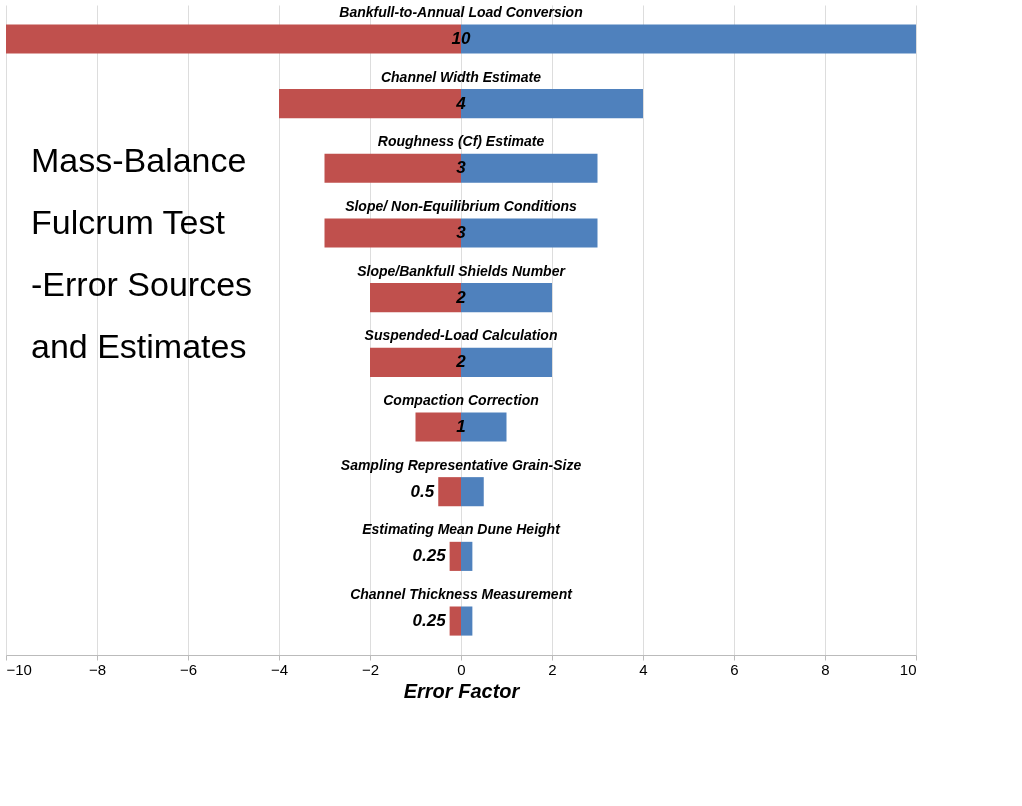 This screenshot has width=1022, height=806. I want to click on y-tick-label: Bankfull-to-Annual Load Conversion, so click(461, 11).